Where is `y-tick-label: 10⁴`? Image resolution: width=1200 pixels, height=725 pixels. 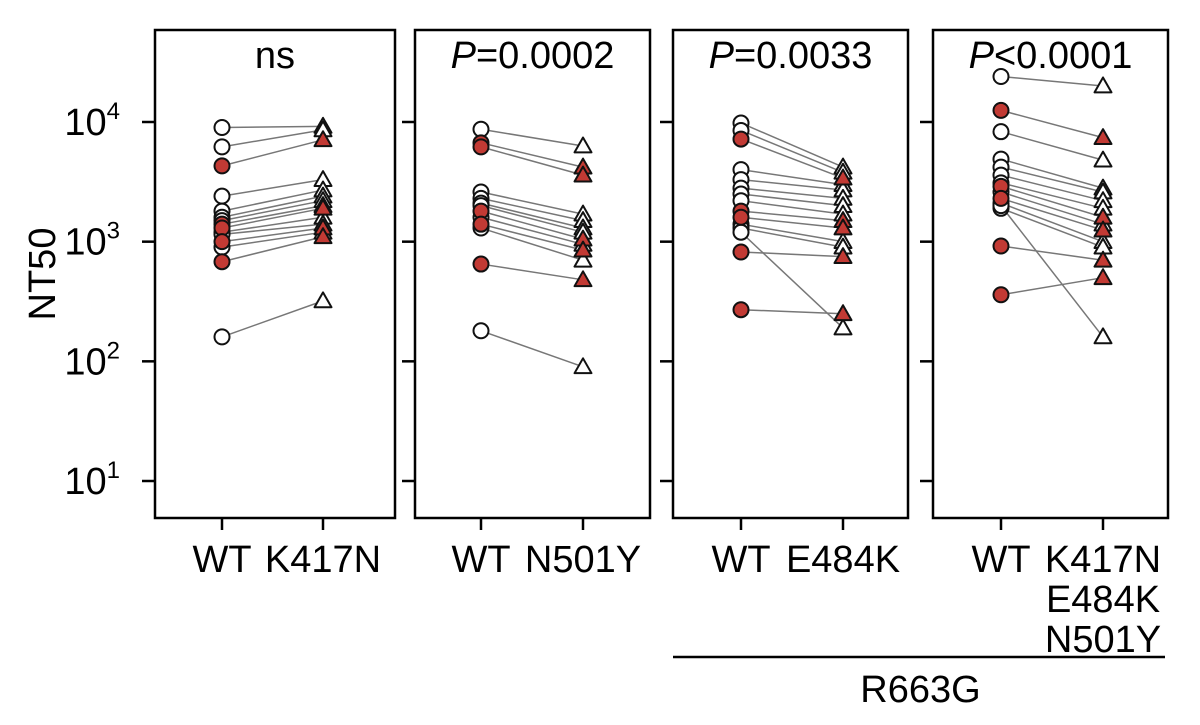
y-tick-label: 10⁴ is located at coordinates (92, 121).